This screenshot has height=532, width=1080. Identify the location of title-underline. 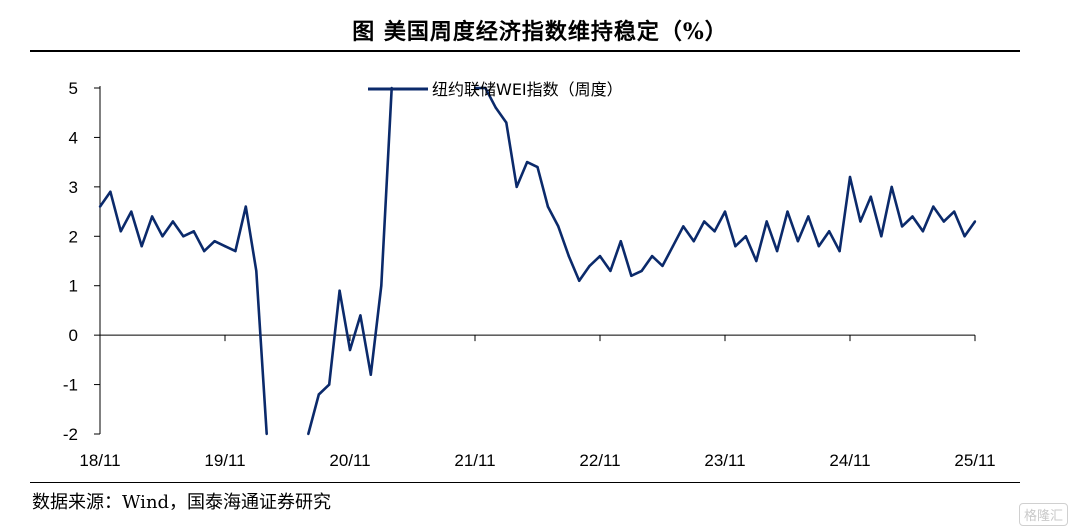
(525, 51).